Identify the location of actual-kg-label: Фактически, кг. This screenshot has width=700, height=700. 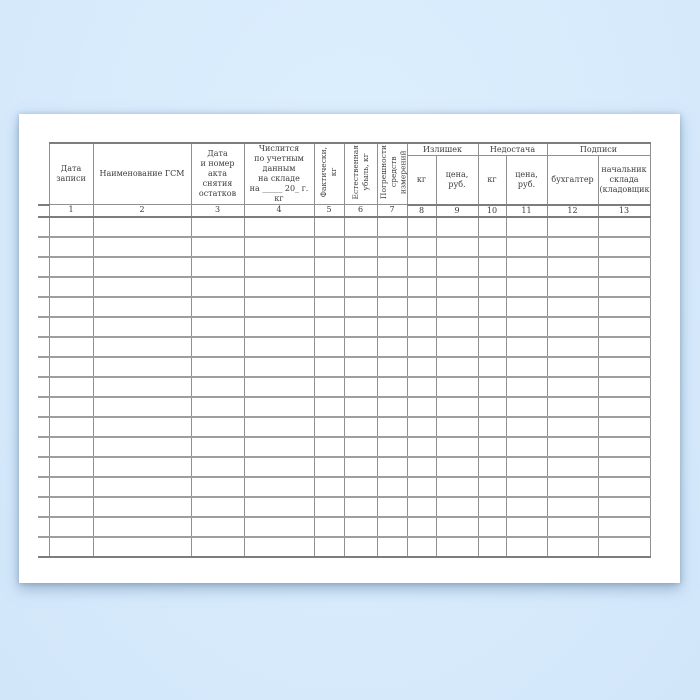
(328, 172).